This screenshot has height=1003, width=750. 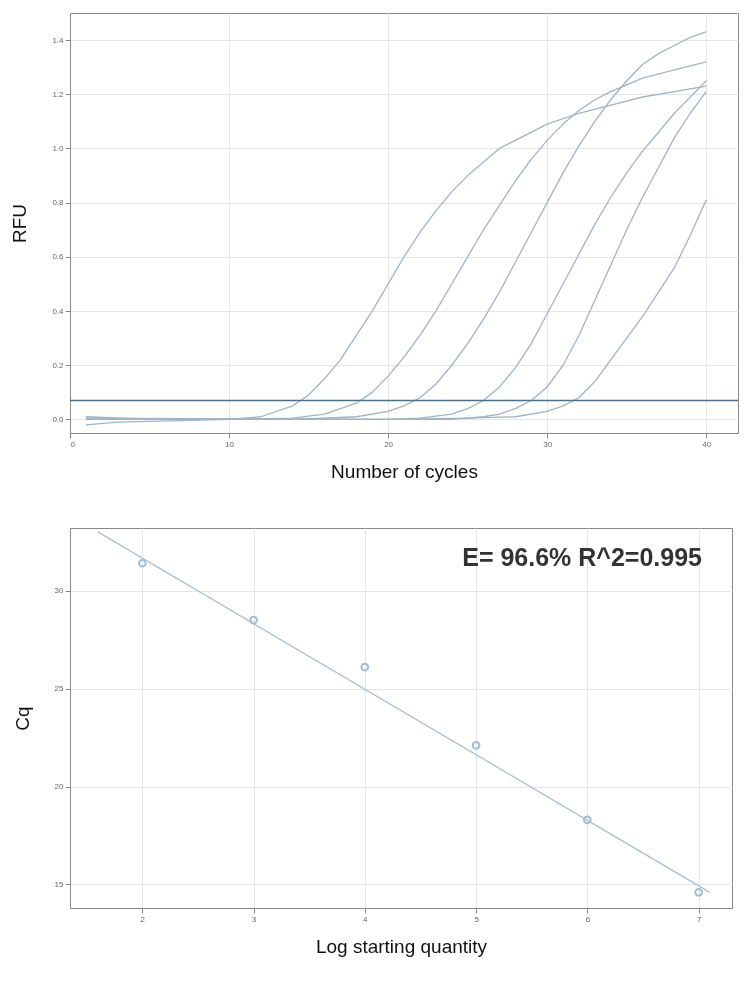 What do you see at coordinates (707, 444) in the screenshot?
I see `x-tick-label: 40` at bounding box center [707, 444].